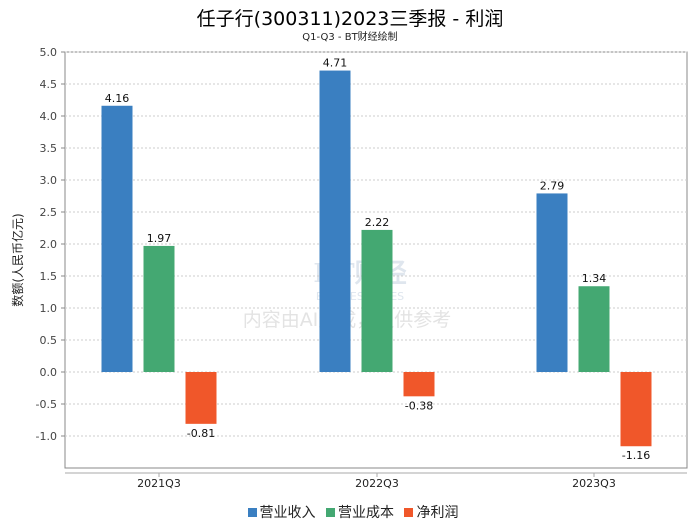 The image size is (700, 524). What do you see at coordinates (287, 513) in the screenshot?
I see `legend-label: 营业收入` at bounding box center [287, 513].